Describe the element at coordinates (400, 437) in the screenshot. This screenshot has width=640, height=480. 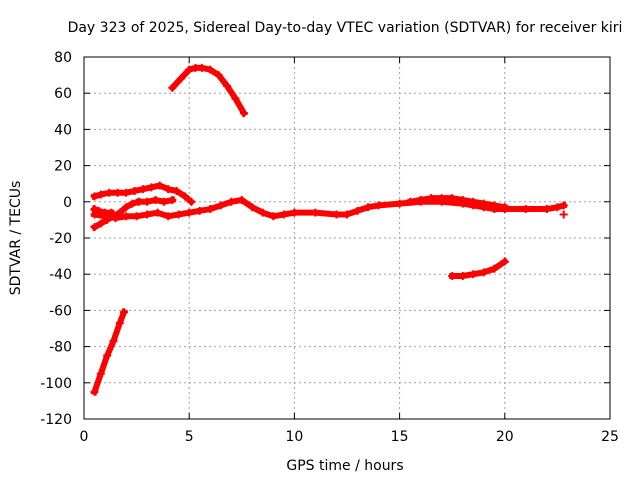
I see `x-tick-label: 15` at that location.